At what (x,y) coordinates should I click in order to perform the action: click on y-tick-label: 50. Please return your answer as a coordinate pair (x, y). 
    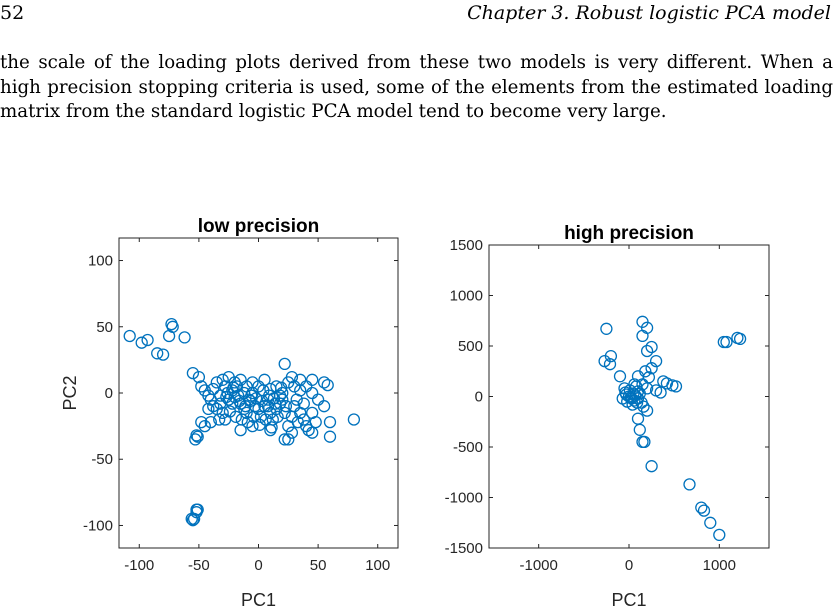
    Looking at the image, I should click on (104, 327).